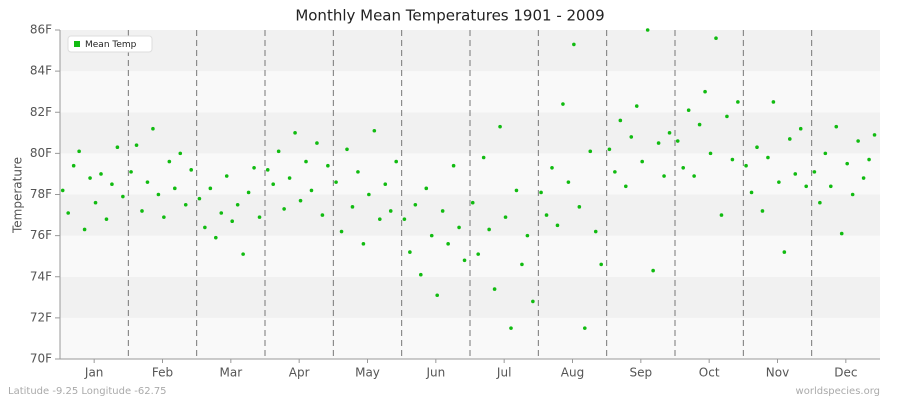  I want to click on x-tick-label: Dec, so click(845, 373).